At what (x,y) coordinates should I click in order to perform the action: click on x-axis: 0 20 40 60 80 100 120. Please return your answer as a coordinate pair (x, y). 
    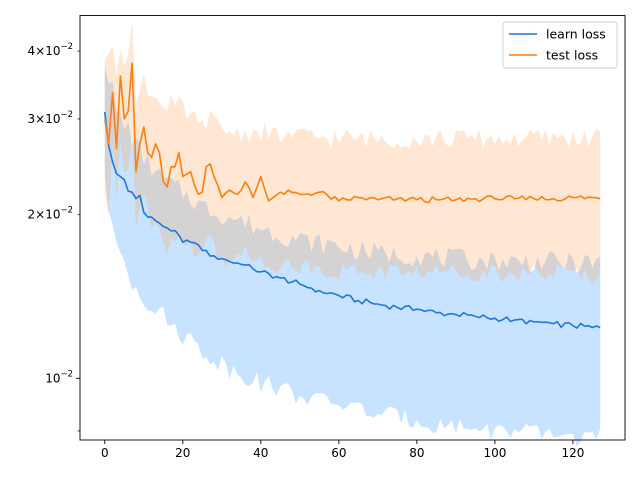
    Looking at the image, I should click on (342, 450).